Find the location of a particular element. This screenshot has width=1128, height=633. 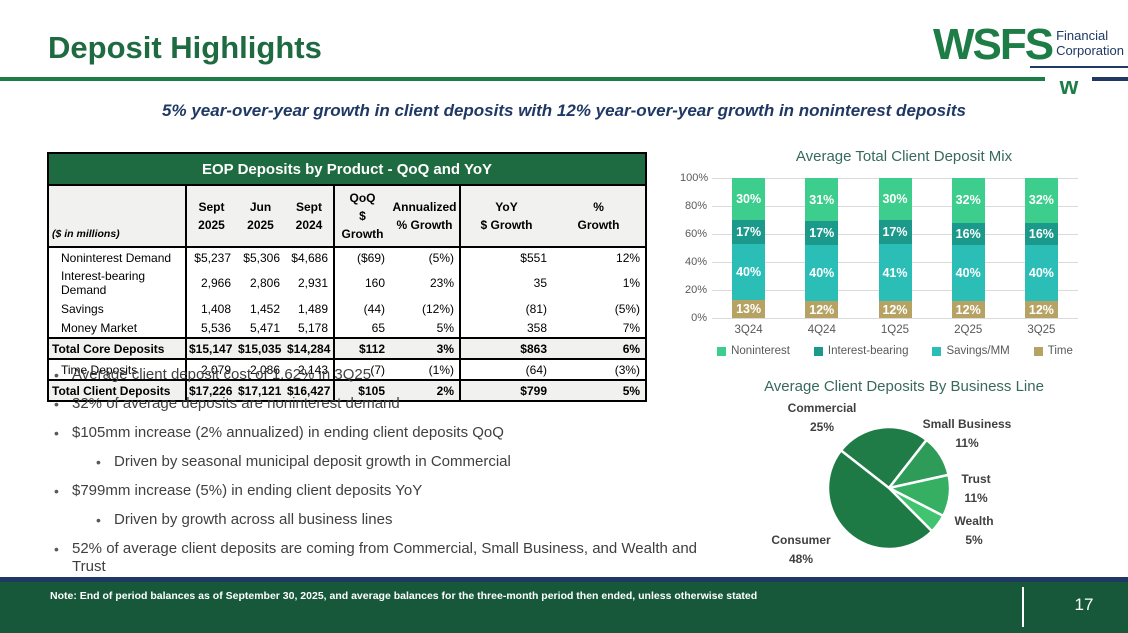

table-cell: 1,408 is located at coordinates (215, 308).